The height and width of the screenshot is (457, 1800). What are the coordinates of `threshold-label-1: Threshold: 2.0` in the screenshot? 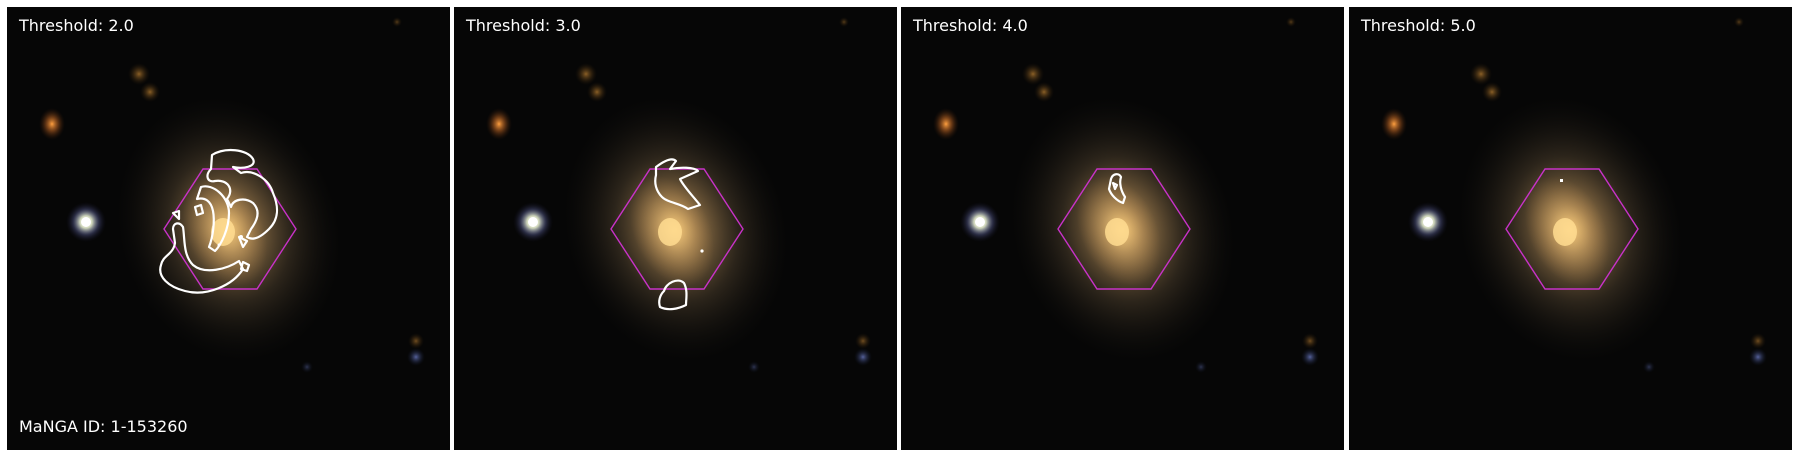 It's located at (76, 25).